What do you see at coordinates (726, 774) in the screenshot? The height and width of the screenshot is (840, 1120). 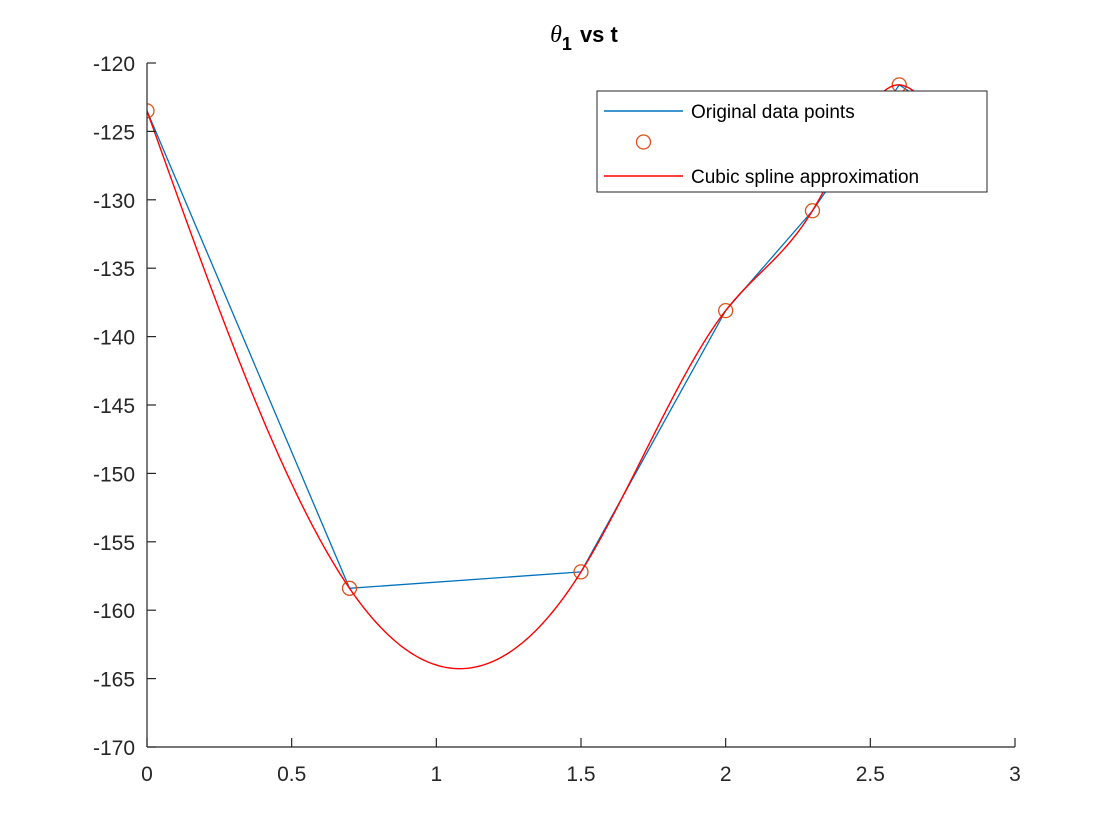 I see `x-tick-label: 2` at bounding box center [726, 774].